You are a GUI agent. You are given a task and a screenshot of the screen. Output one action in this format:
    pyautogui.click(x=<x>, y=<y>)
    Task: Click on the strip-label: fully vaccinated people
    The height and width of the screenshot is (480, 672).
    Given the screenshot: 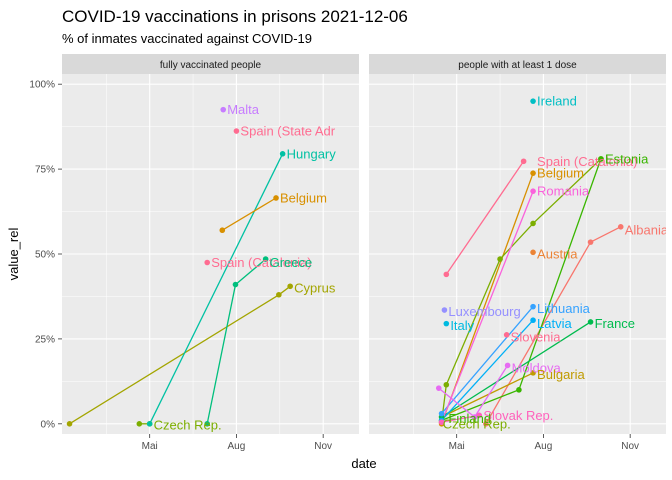 What is the action you would take?
    pyautogui.click(x=211, y=65)
    